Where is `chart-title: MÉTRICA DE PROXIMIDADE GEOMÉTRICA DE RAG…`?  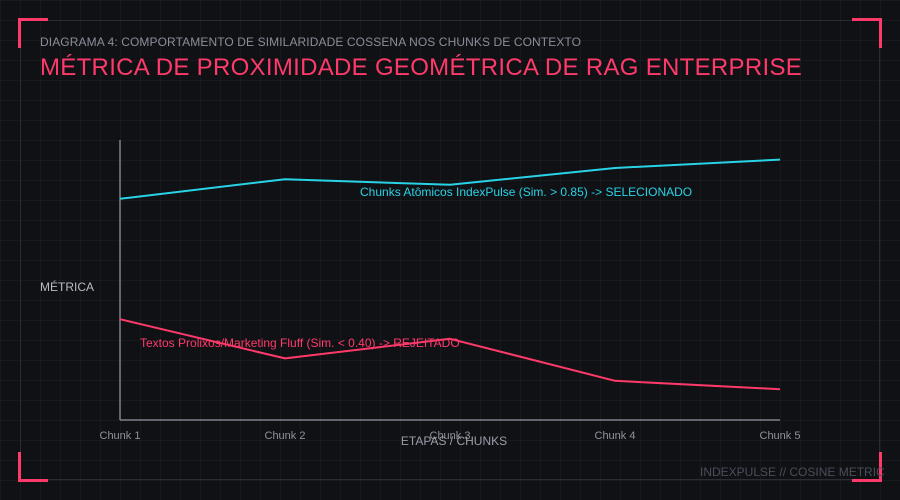
chart-title: MÉTRICA DE PROXIMIDADE GEOMÉTRICA DE RAG… is located at coordinates (421, 67).